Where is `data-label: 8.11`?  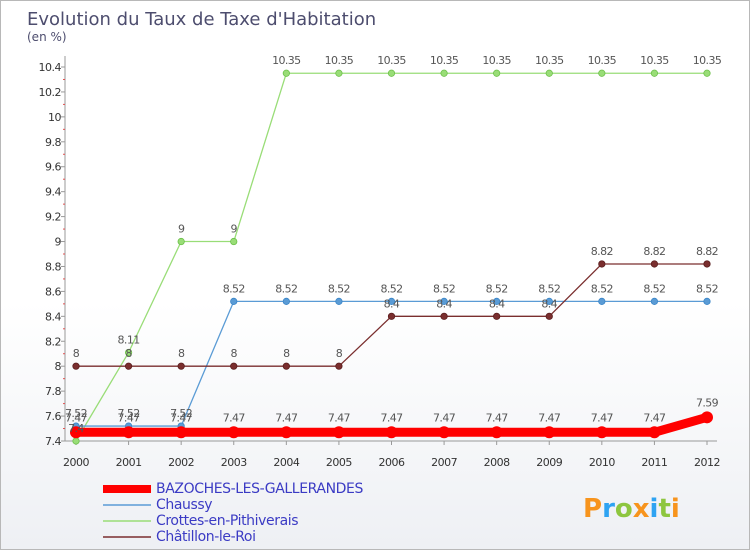 data-label: 8.11 is located at coordinates (129, 339).